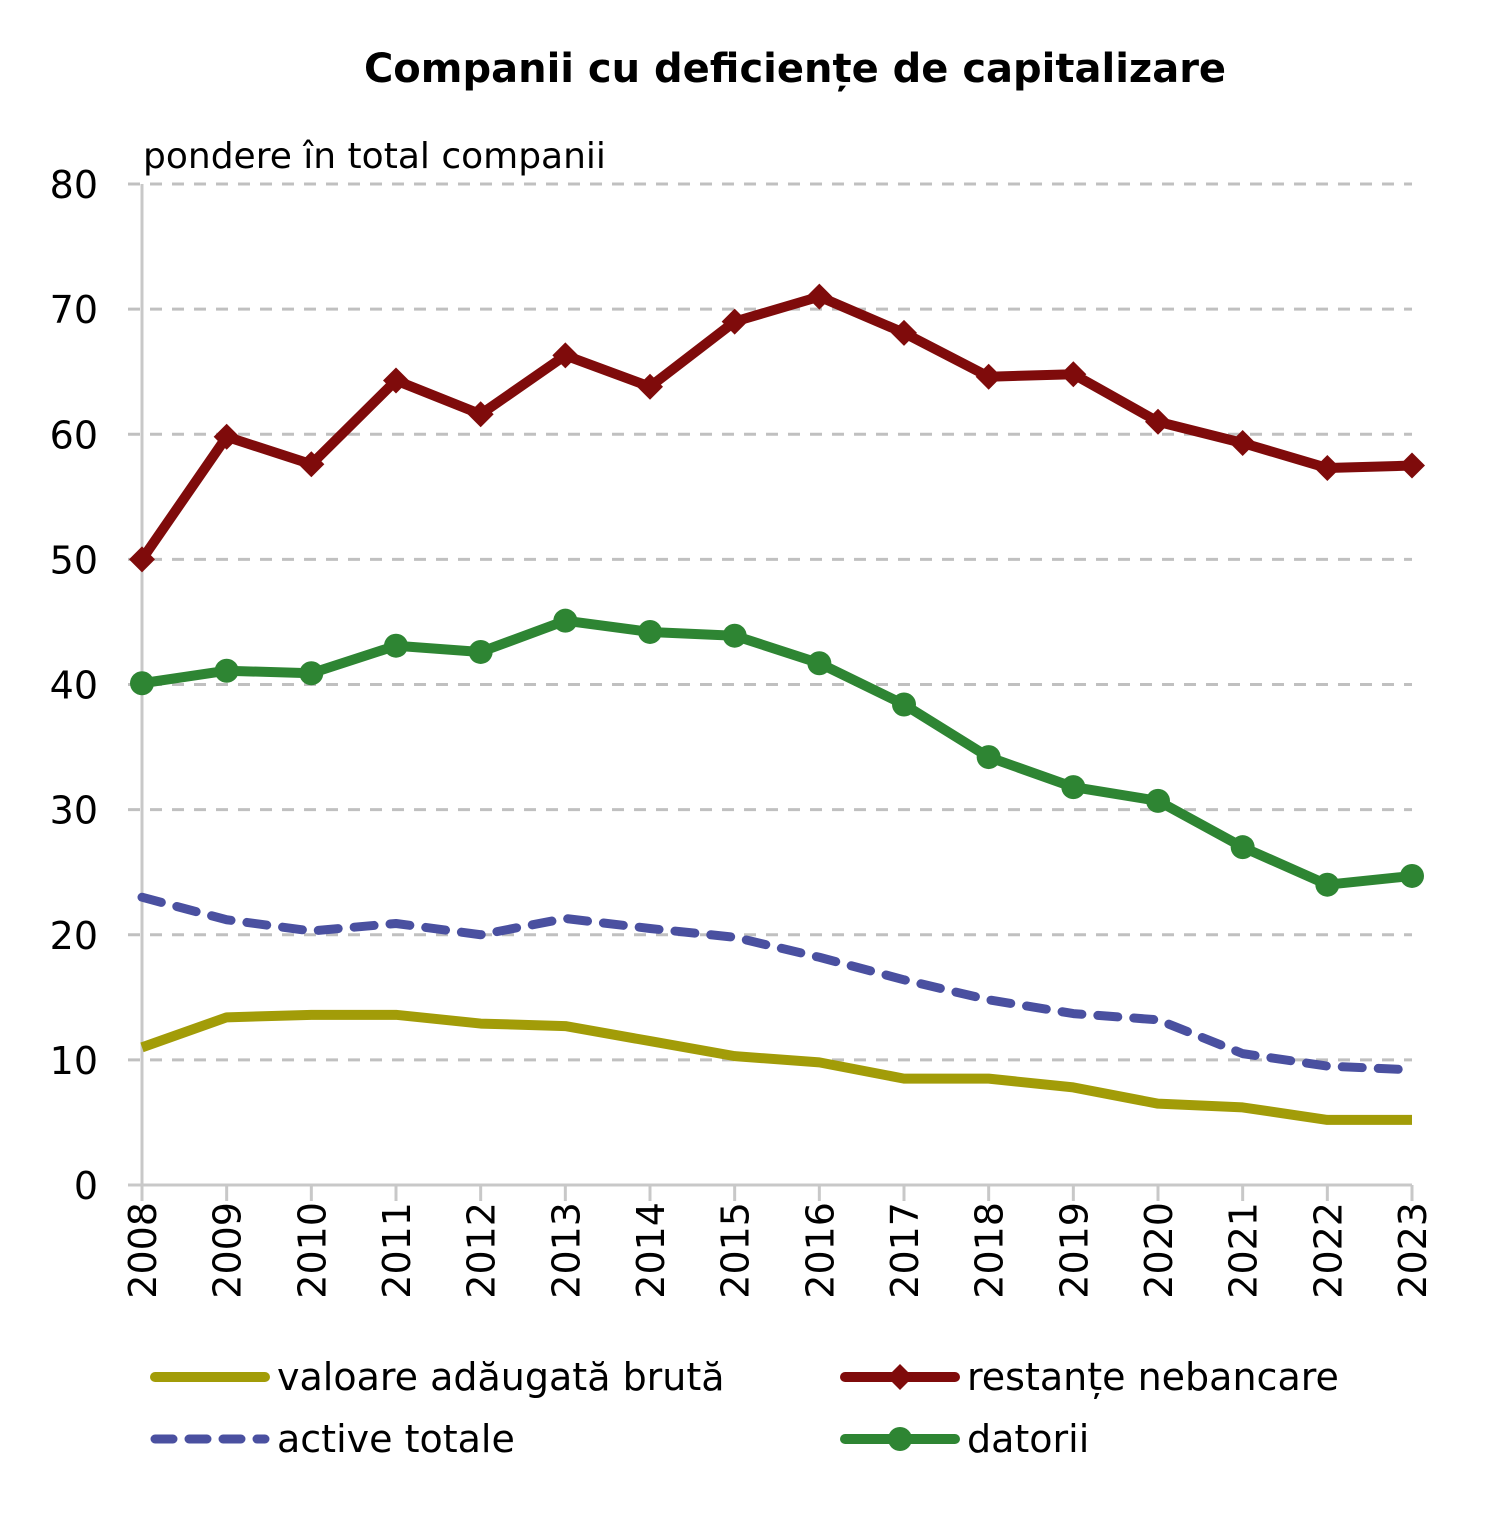 Image resolution: width=1507 pixels, height=1539 pixels. I want to click on y-tick-label: 0, so click(86, 1186).